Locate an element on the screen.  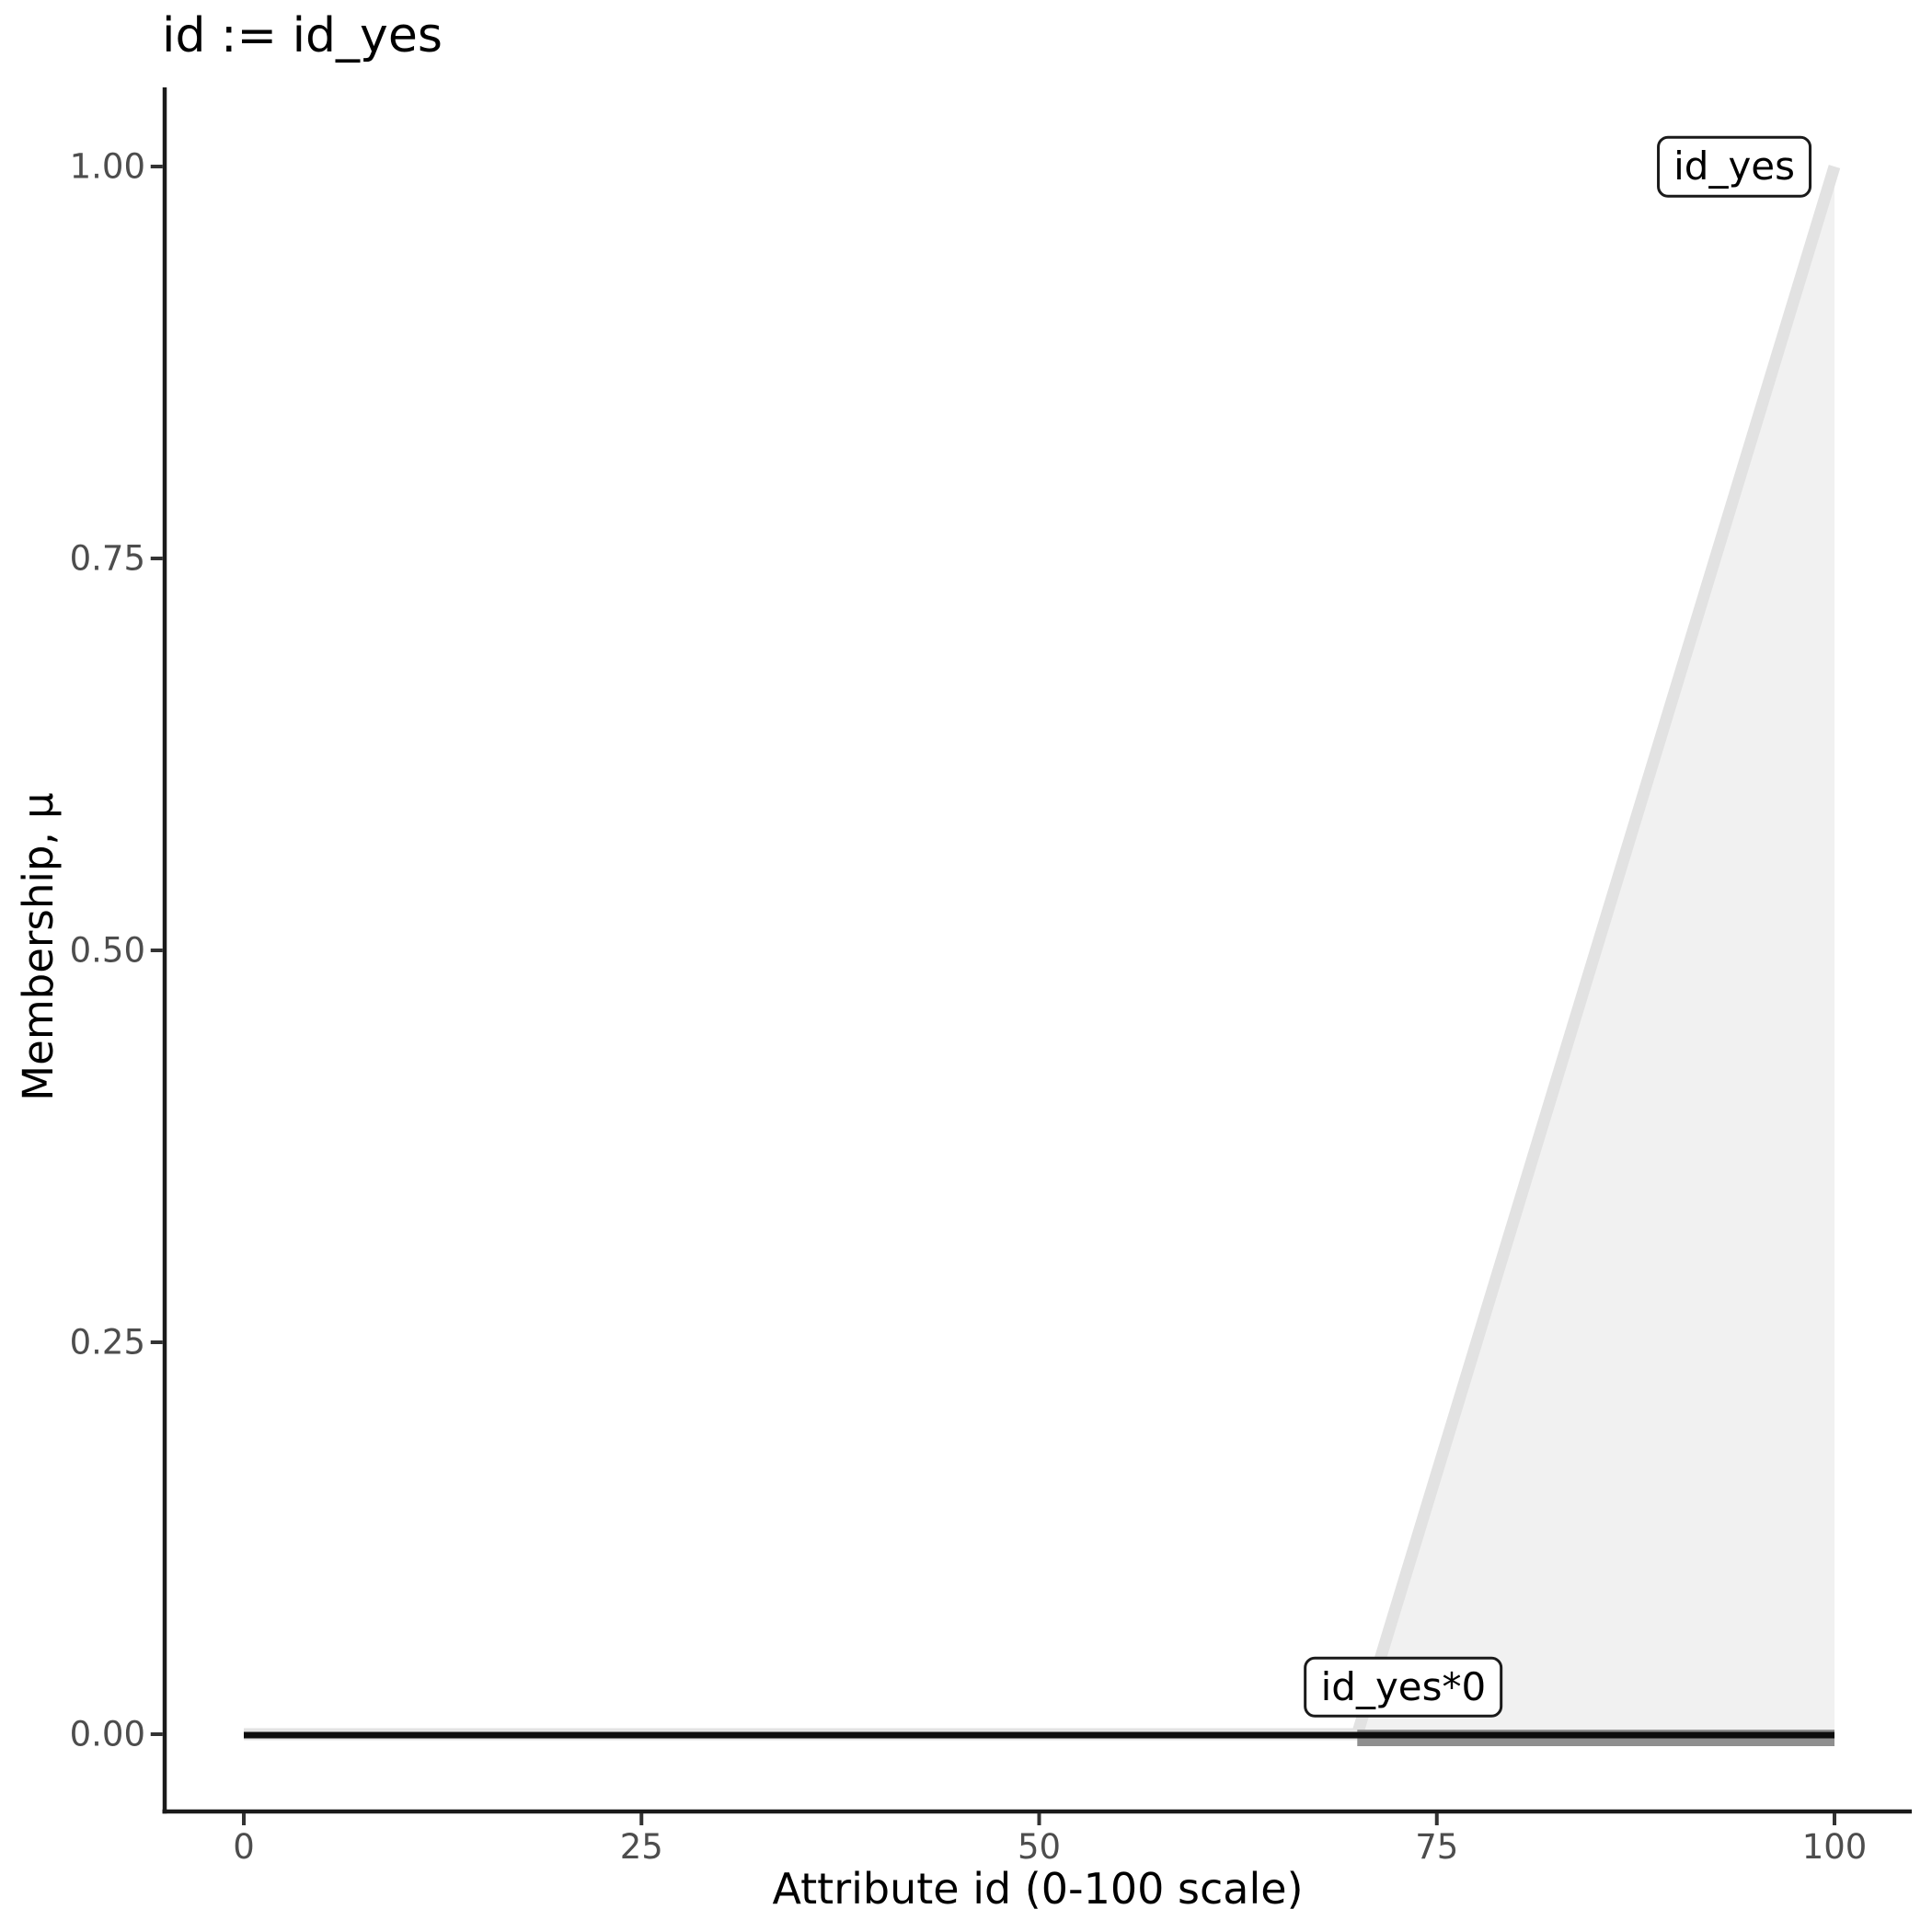
chart-title: id := id_yes is located at coordinates (302, 35).